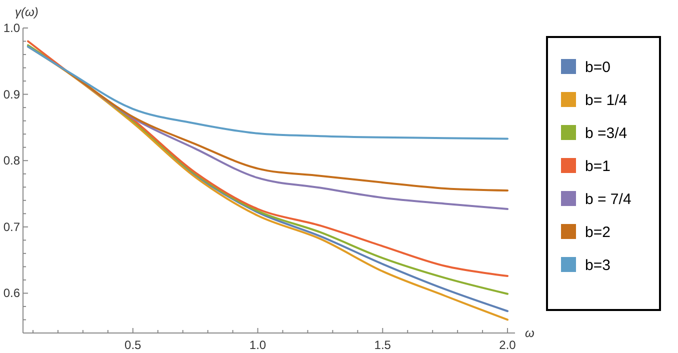 The height and width of the screenshot is (353, 678). Describe the element at coordinates (606, 133) in the screenshot. I see `legend-label: b =3/4` at that location.